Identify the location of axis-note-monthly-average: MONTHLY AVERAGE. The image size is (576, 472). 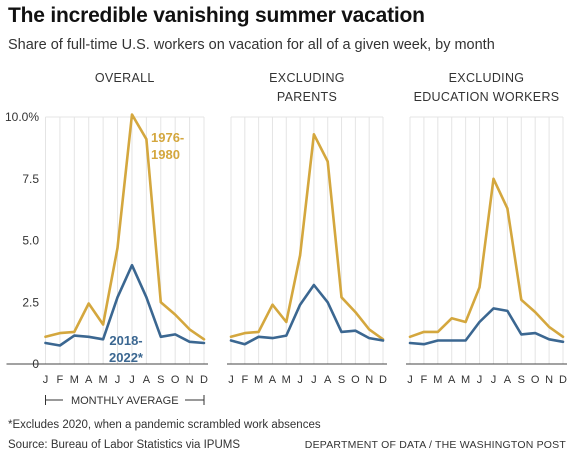
(125, 401).